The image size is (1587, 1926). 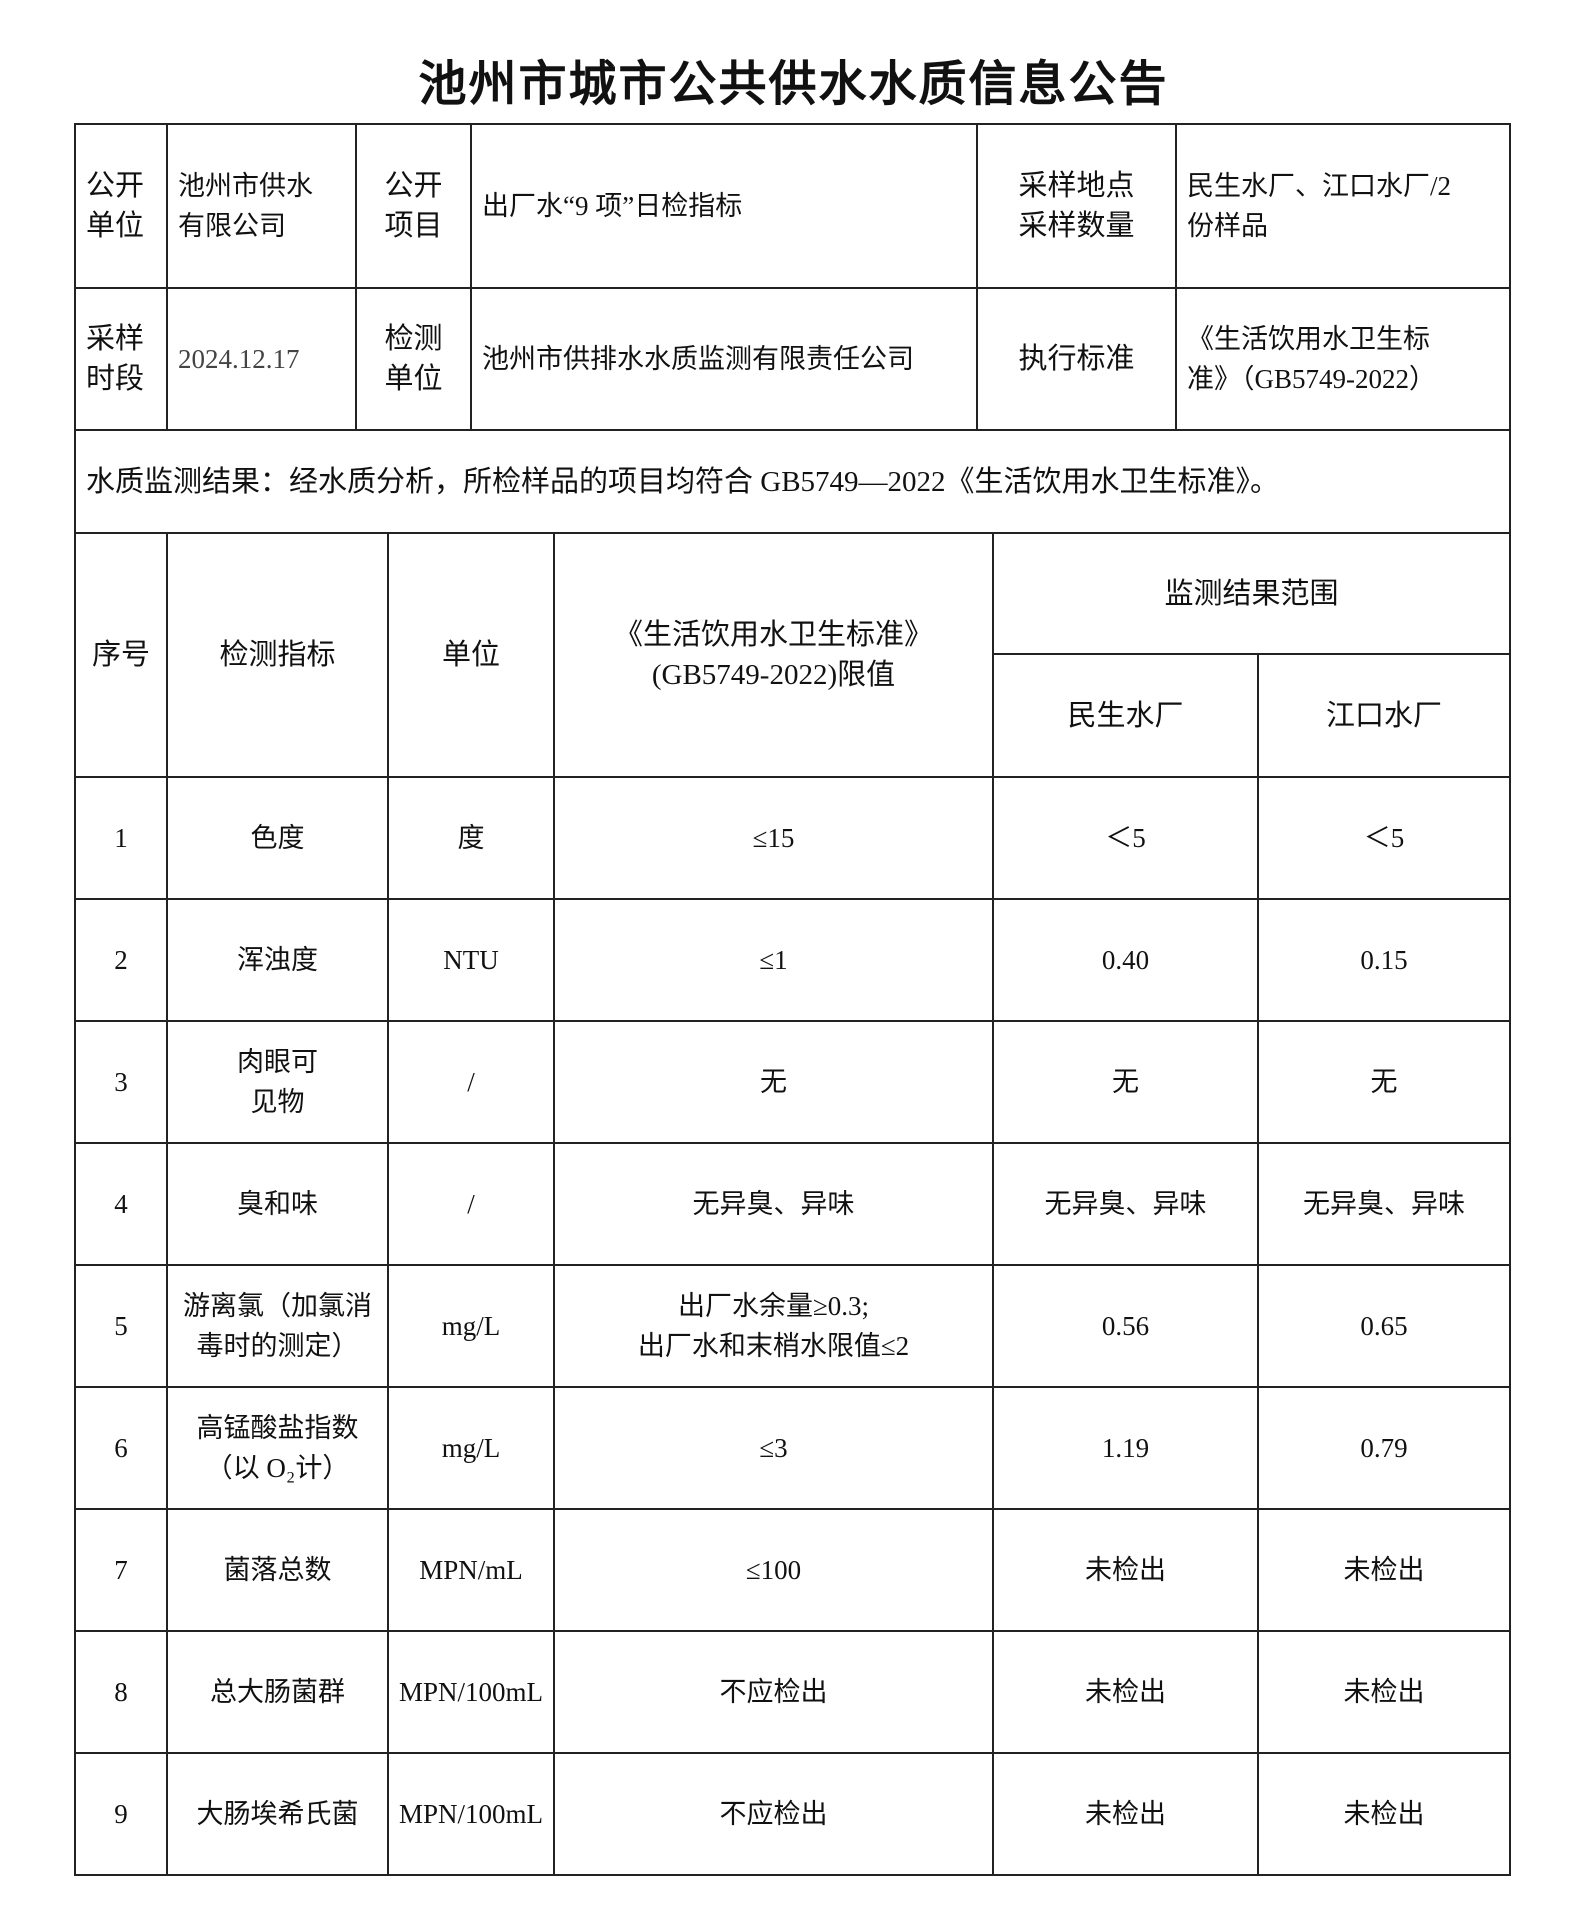 What do you see at coordinates (121, 1448) in the screenshot?
I see `cell-no-text: 6` at bounding box center [121, 1448].